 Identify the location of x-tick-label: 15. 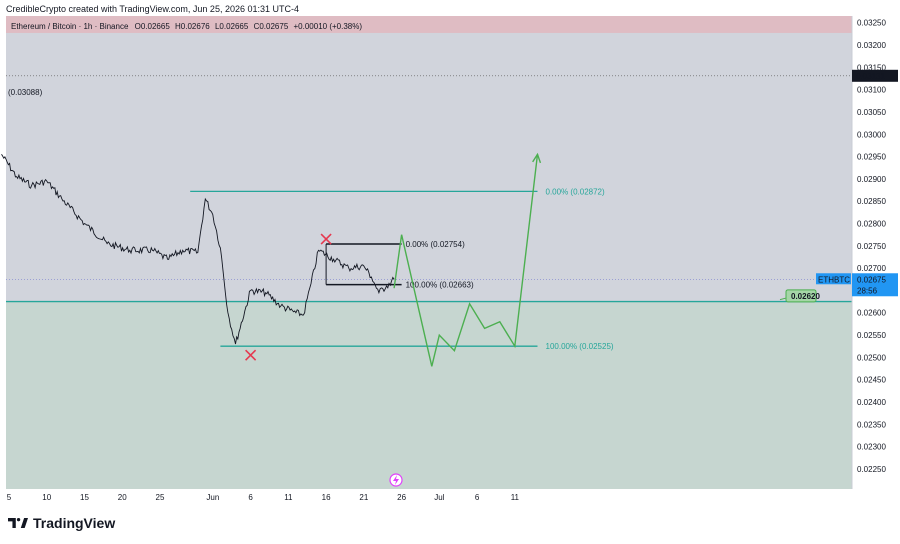
(84, 497).